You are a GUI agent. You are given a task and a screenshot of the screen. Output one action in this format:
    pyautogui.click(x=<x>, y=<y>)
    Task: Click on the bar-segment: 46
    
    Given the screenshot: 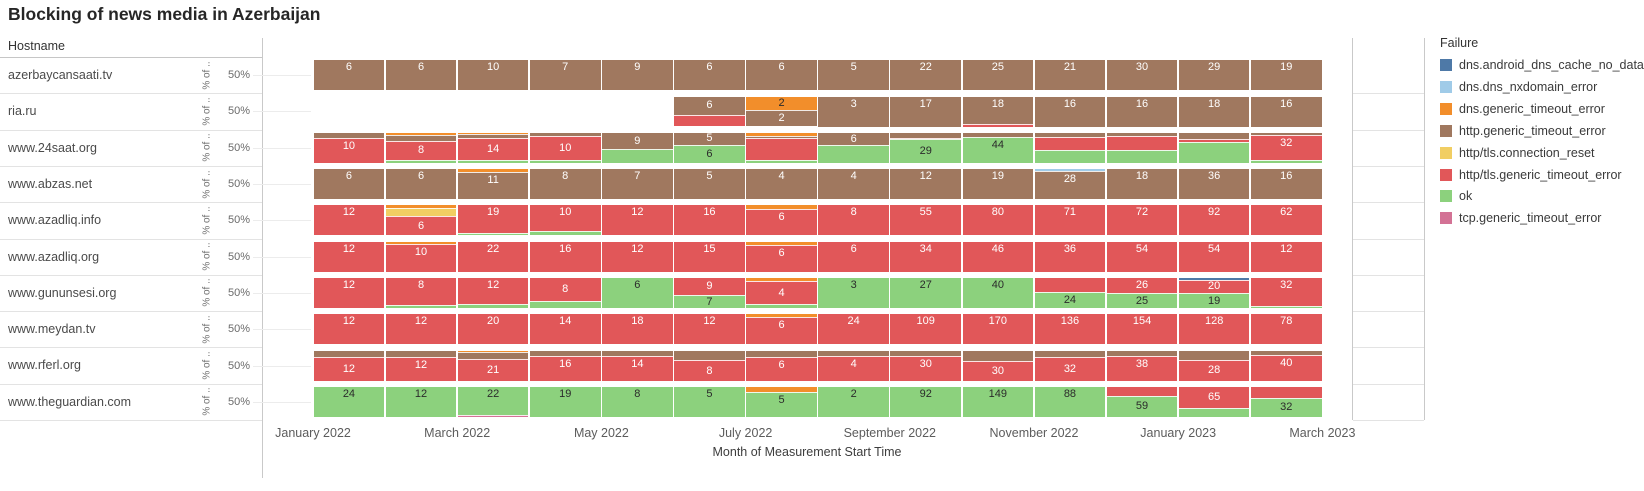 What is the action you would take?
    pyautogui.click(x=998, y=256)
    